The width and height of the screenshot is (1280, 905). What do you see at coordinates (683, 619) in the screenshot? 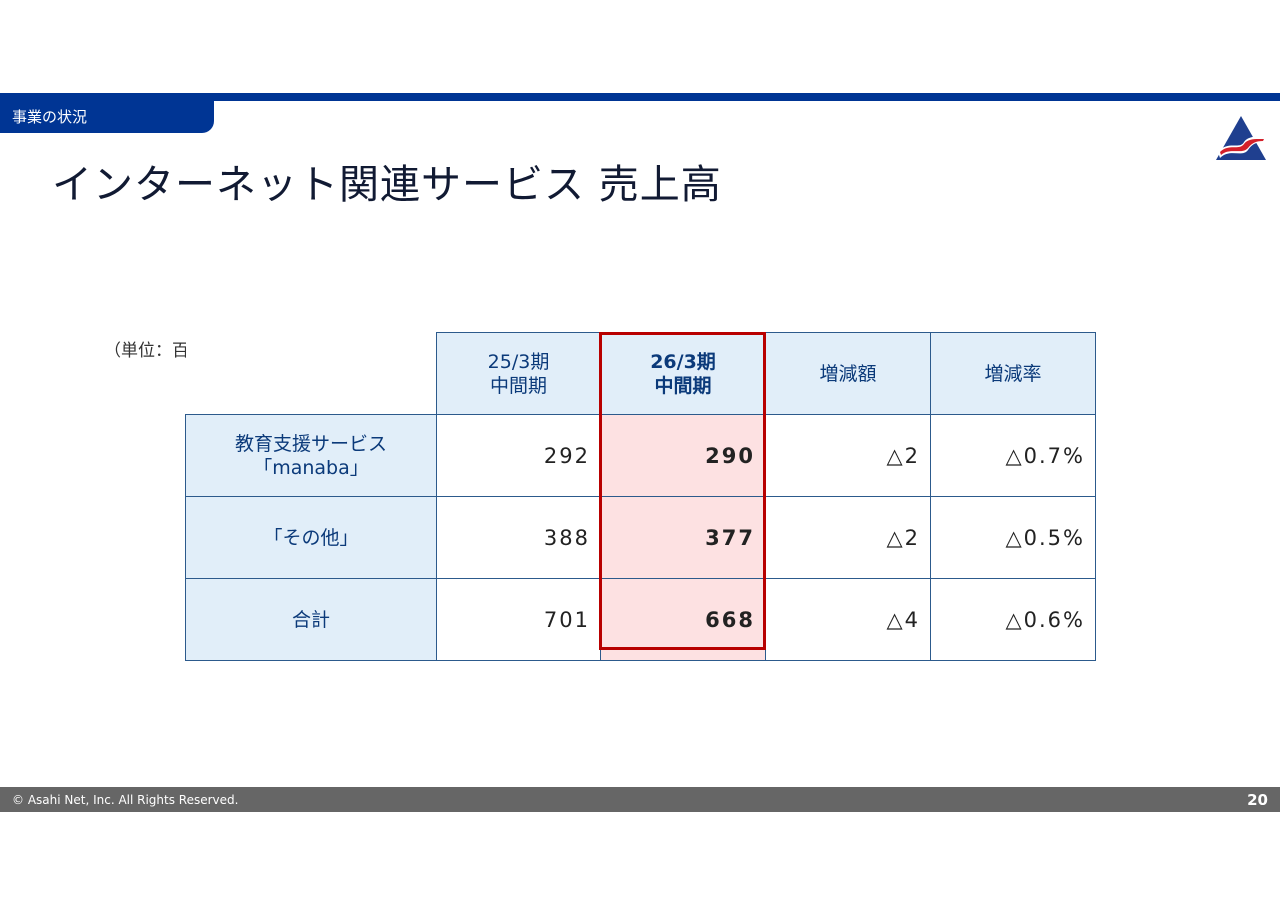
I see `cell-highlight: 668` at bounding box center [683, 619].